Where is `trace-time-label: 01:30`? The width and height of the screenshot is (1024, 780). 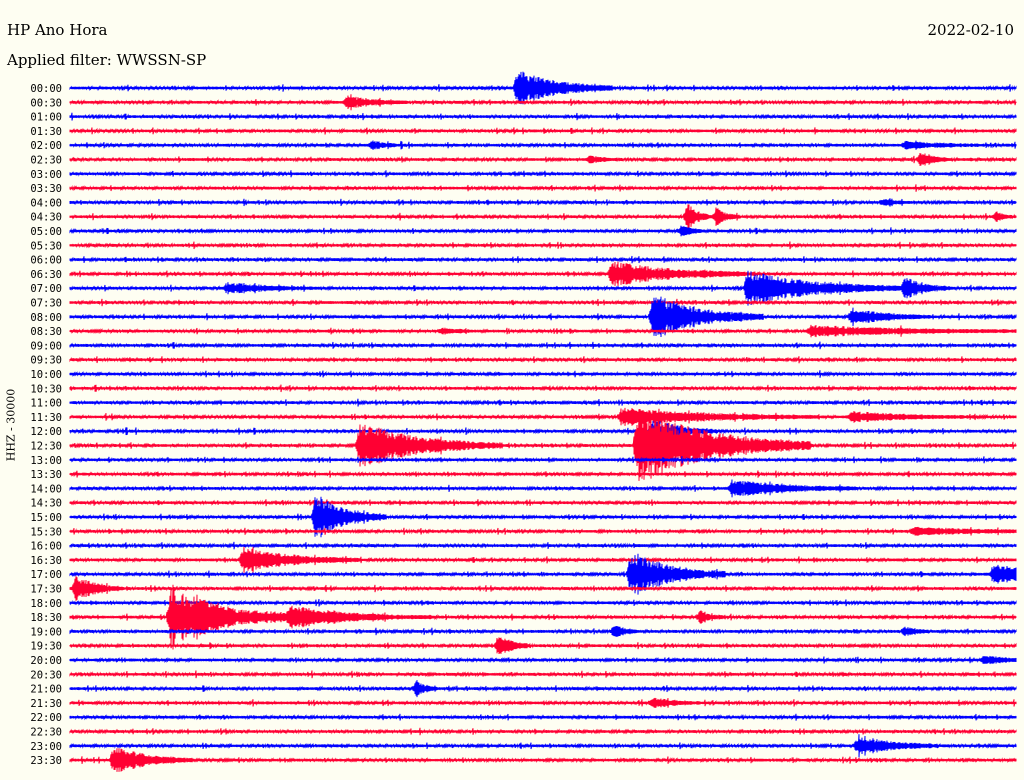
trace-time-label: 01:30 is located at coordinates (46, 132).